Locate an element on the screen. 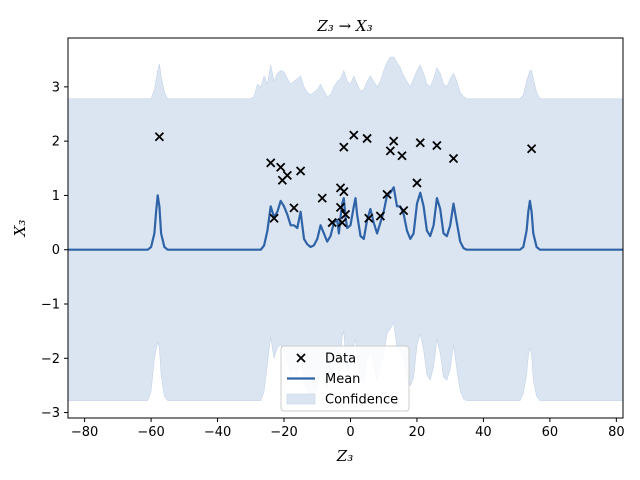 The width and height of the screenshot is (640, 480). legend-label-data: Data is located at coordinates (340, 359).